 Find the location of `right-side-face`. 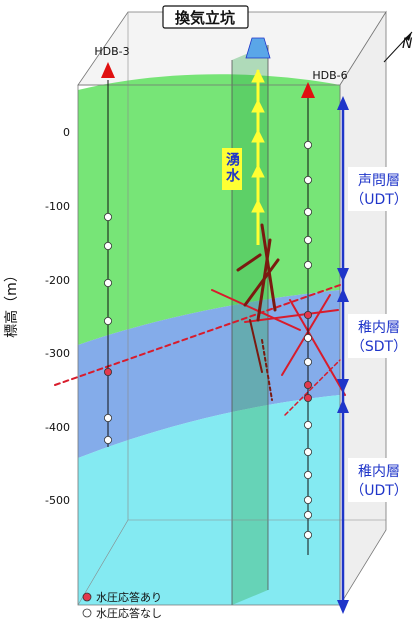

right-side-face is located at coordinates (363, 308).